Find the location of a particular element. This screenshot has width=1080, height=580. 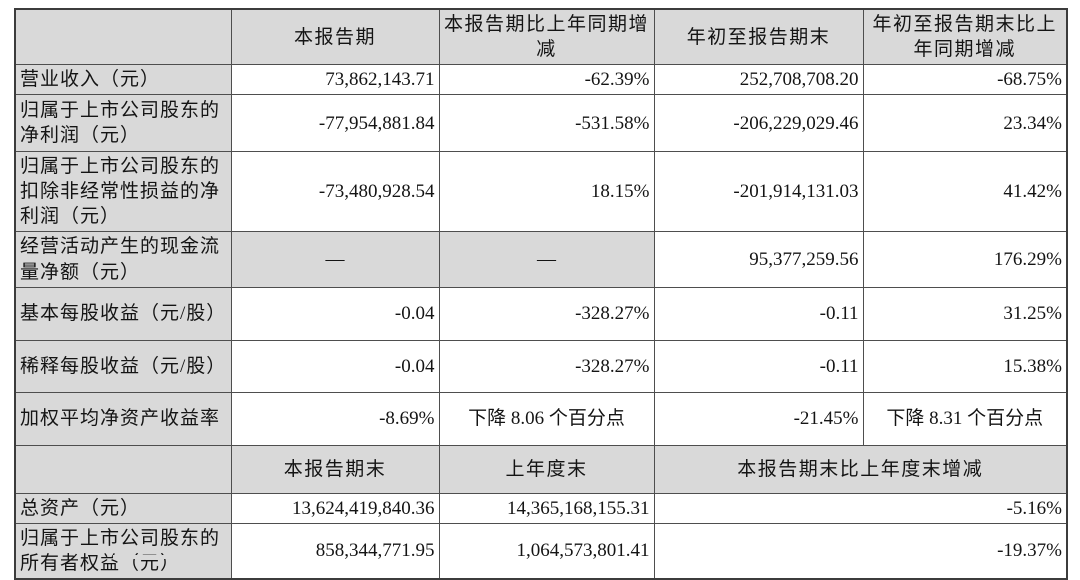

row-basic-eps: 基本每股收益（元/股） -0.04 -328.27% -0.11 31.25% is located at coordinates (541, 313).